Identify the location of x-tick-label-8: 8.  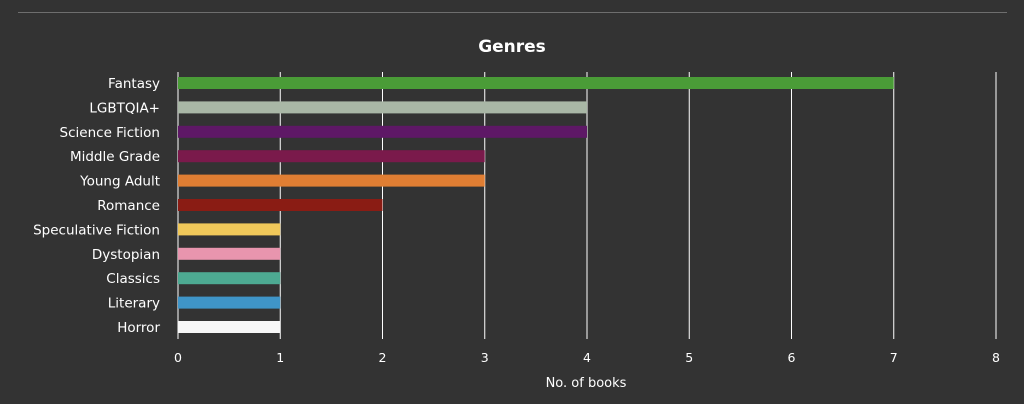
(996, 357).